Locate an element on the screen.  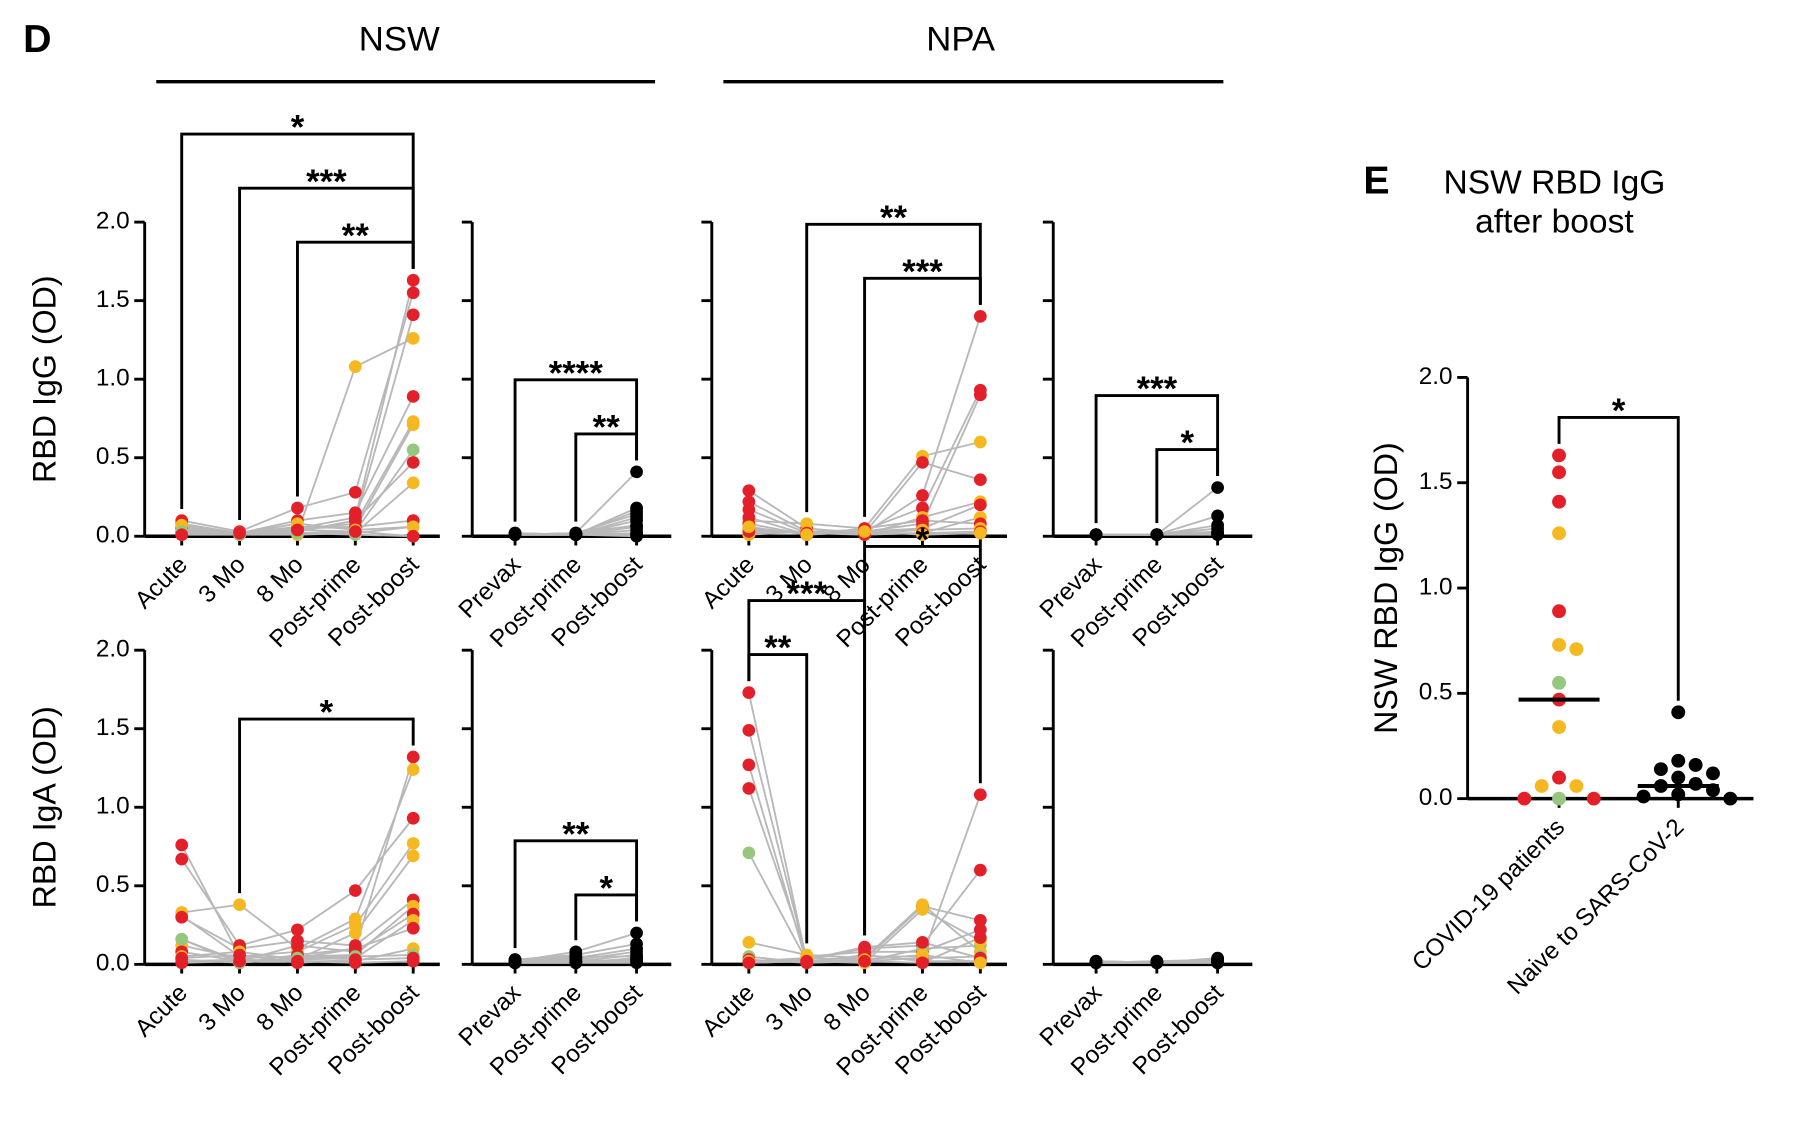
chart-title: NSW RBD IgG is located at coordinates (1555, 182).